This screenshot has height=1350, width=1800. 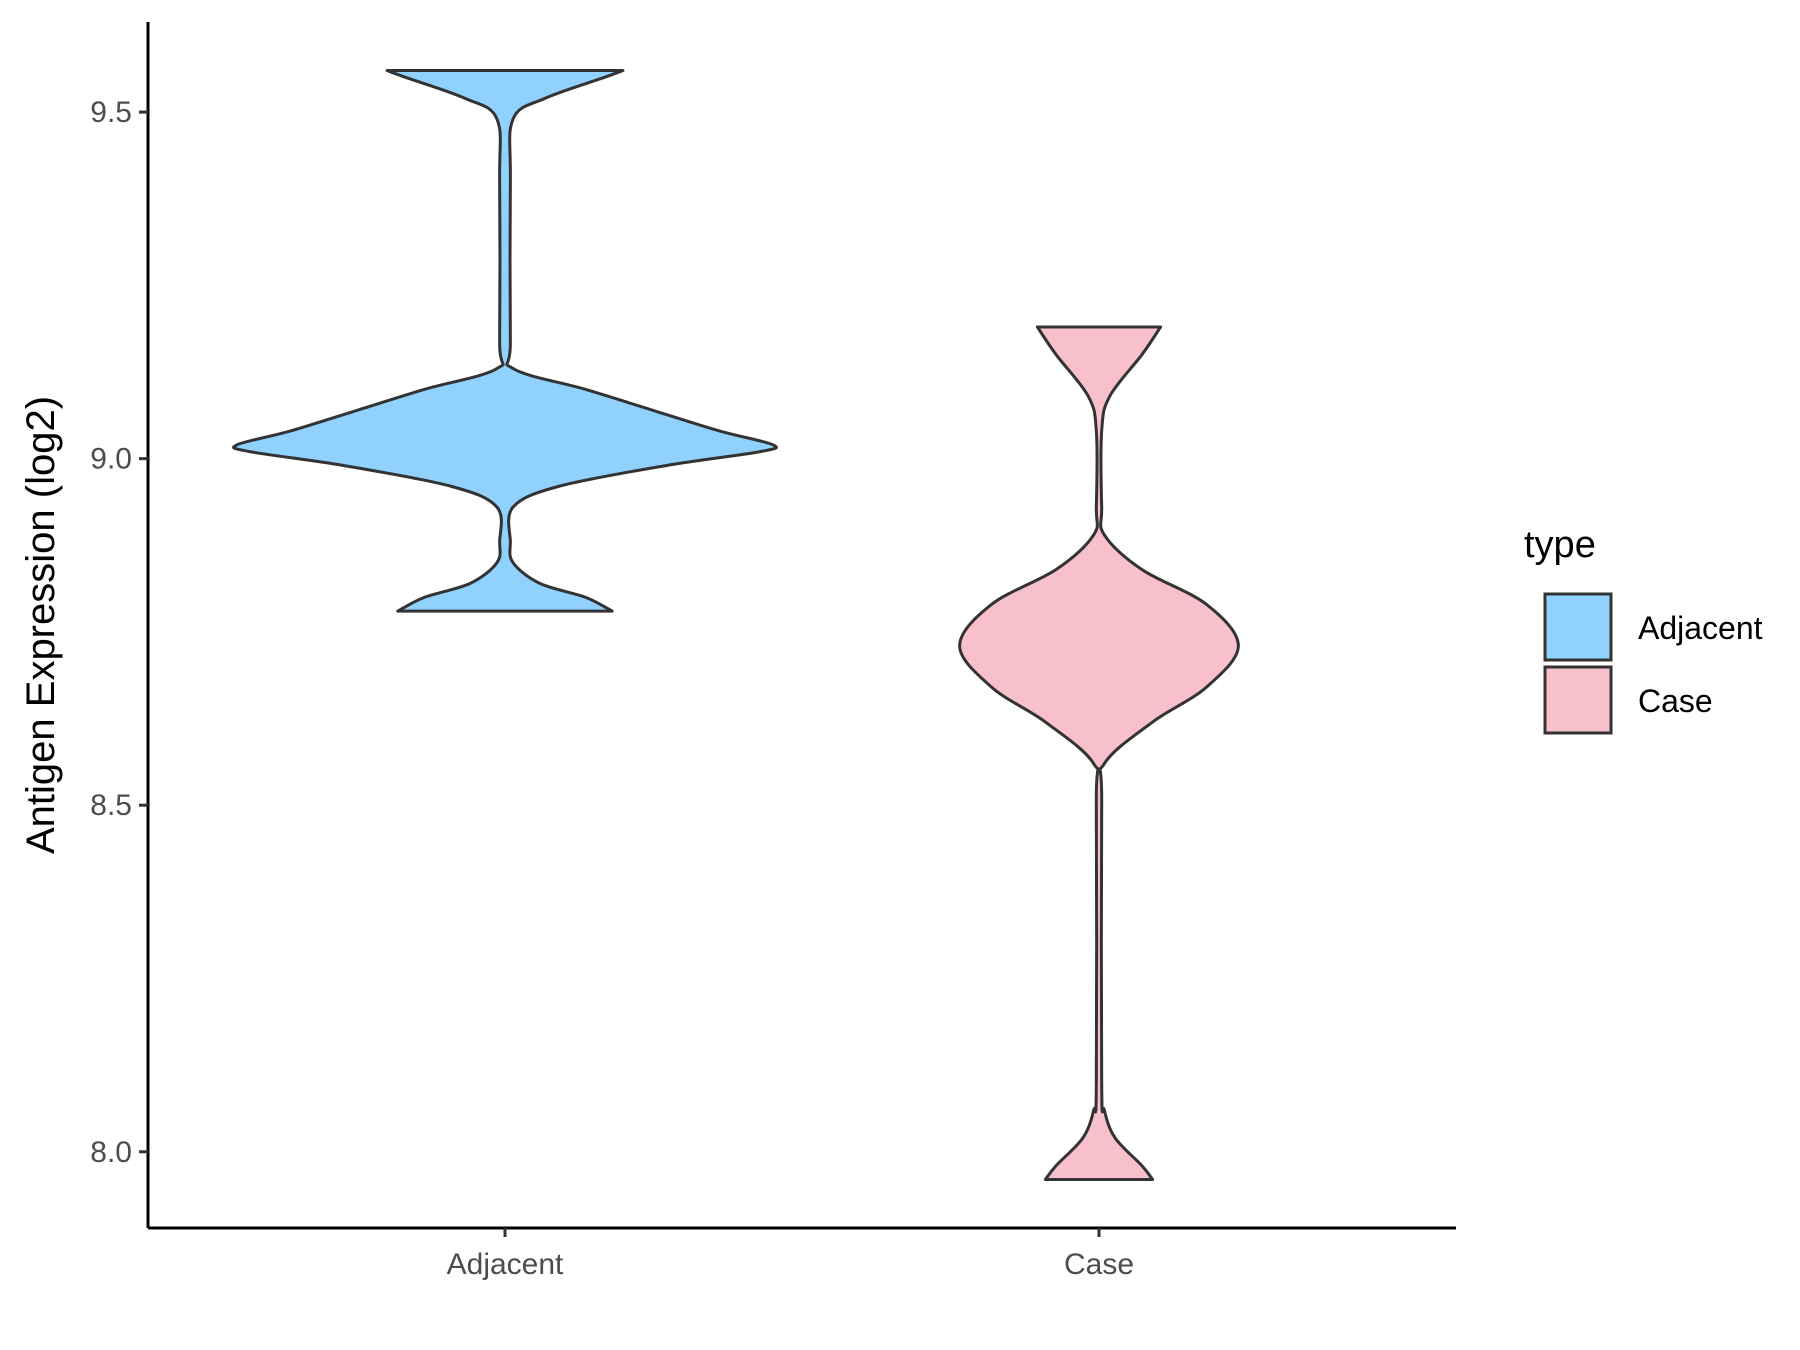 I want to click on y-axis-title: Antigen Expression (log2), so click(x=41, y=625).